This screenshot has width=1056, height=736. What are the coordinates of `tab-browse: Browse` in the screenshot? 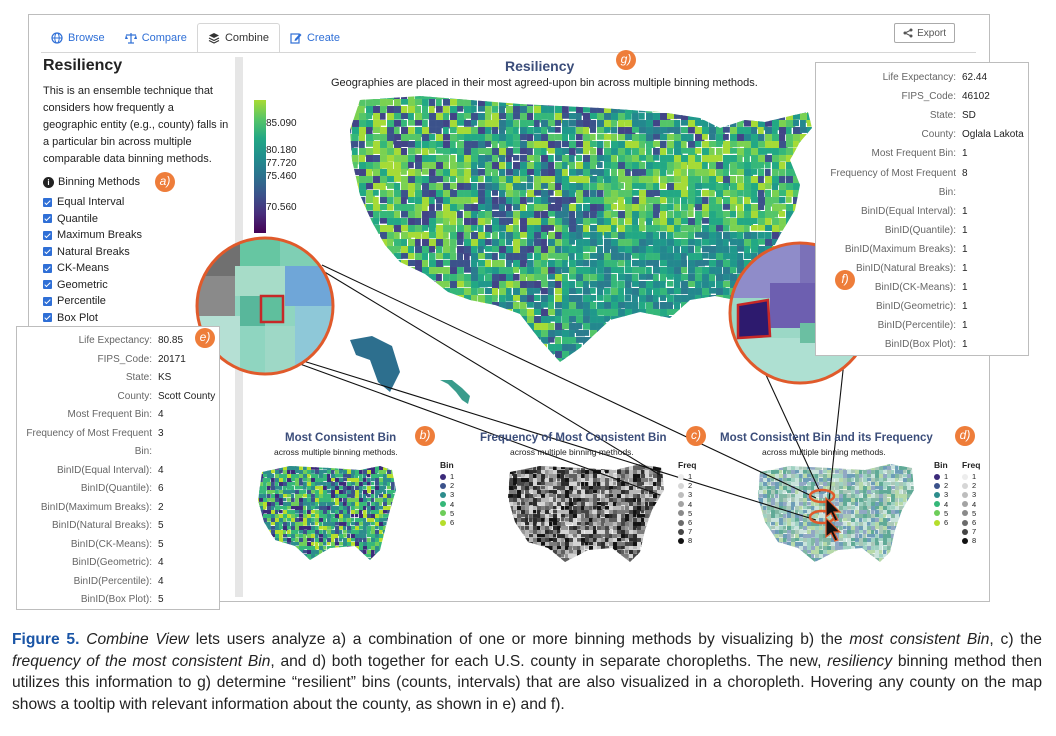 It's located at (78, 38).